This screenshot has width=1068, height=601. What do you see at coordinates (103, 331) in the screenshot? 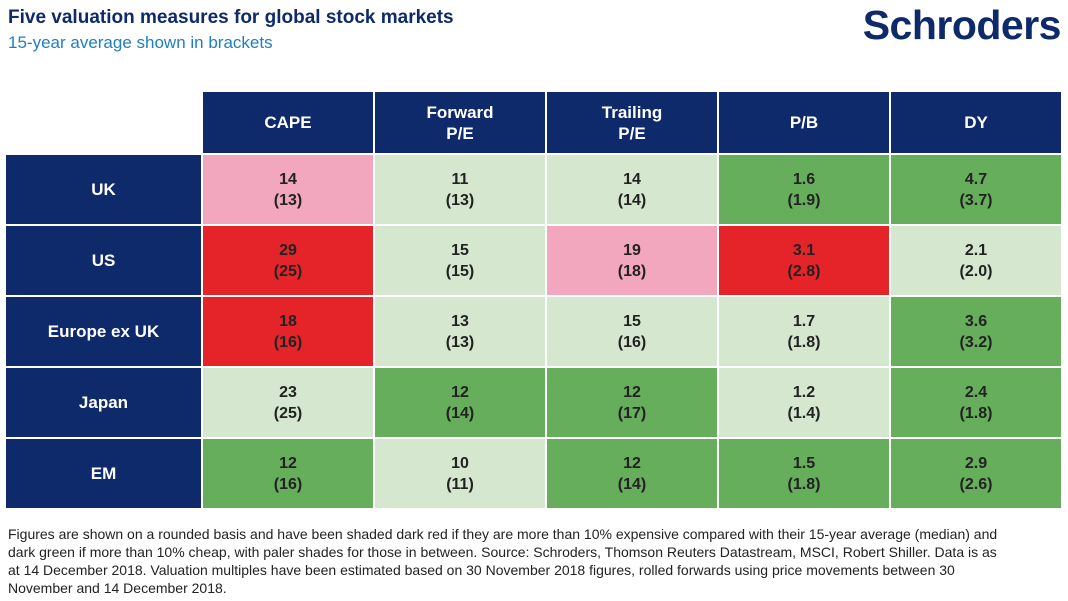
I see `row-label: Europe ex UK` at bounding box center [103, 331].